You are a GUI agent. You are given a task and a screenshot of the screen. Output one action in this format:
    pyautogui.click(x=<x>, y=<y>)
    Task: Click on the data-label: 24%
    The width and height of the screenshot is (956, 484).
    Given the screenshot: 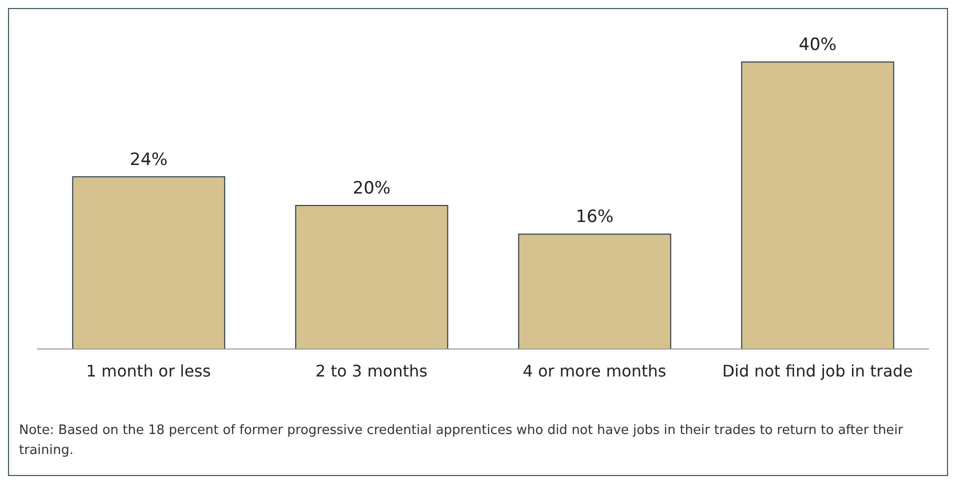 What is the action you would take?
    pyautogui.click(x=149, y=160)
    